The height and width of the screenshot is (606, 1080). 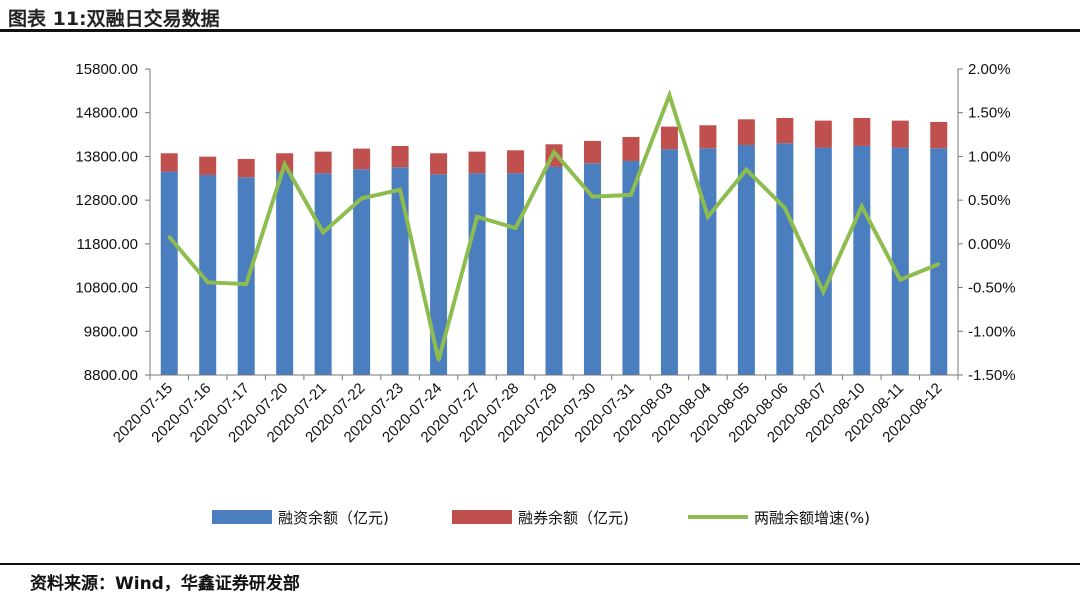 What do you see at coordinates (106, 69) in the screenshot?
I see `left-tick-label: 15800.00` at bounding box center [106, 69].